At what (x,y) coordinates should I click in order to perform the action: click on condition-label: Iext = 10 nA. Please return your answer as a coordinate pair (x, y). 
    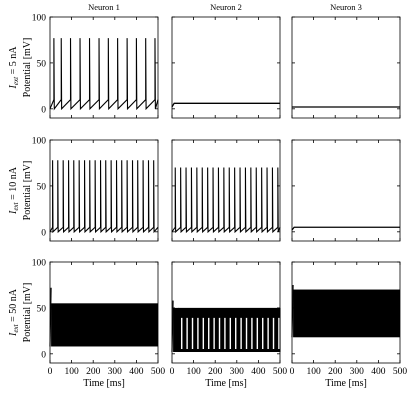
    Looking at the image, I should click on (14, 190).